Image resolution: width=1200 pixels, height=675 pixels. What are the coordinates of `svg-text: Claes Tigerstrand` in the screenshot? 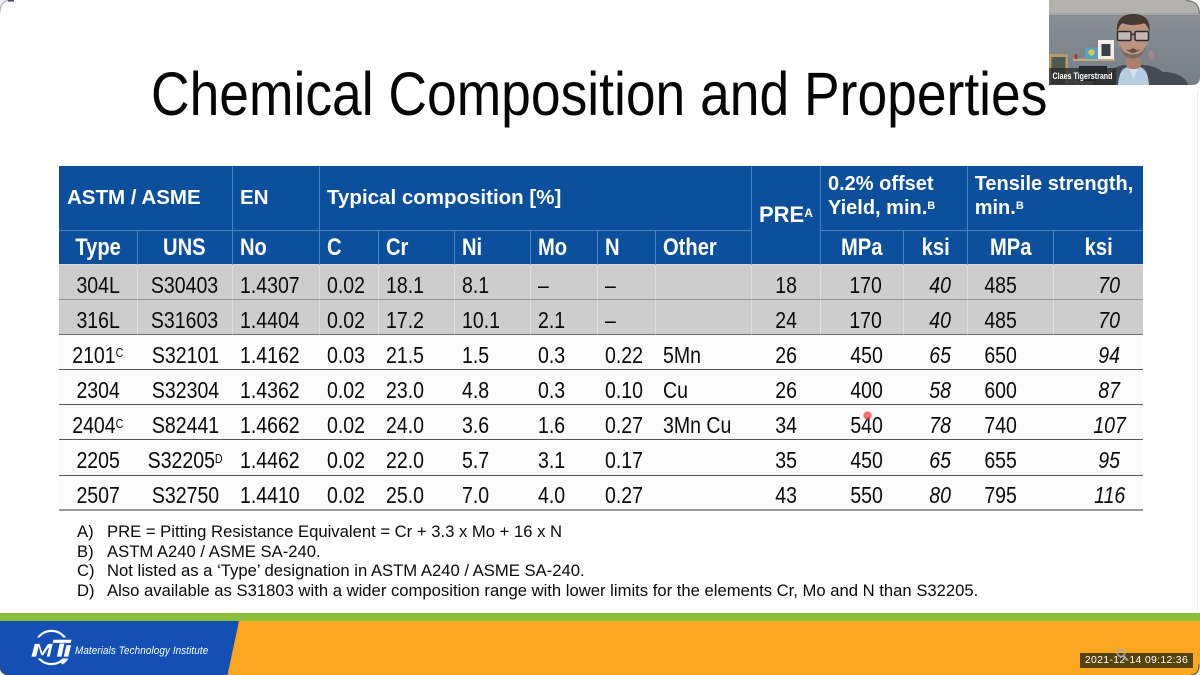 It's located at (1083, 75).